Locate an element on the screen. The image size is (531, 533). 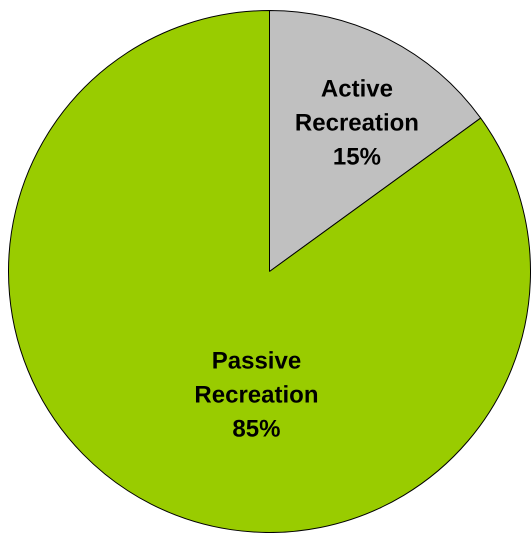
slice-label: Passive Recreation is located at coordinates (256, 378).